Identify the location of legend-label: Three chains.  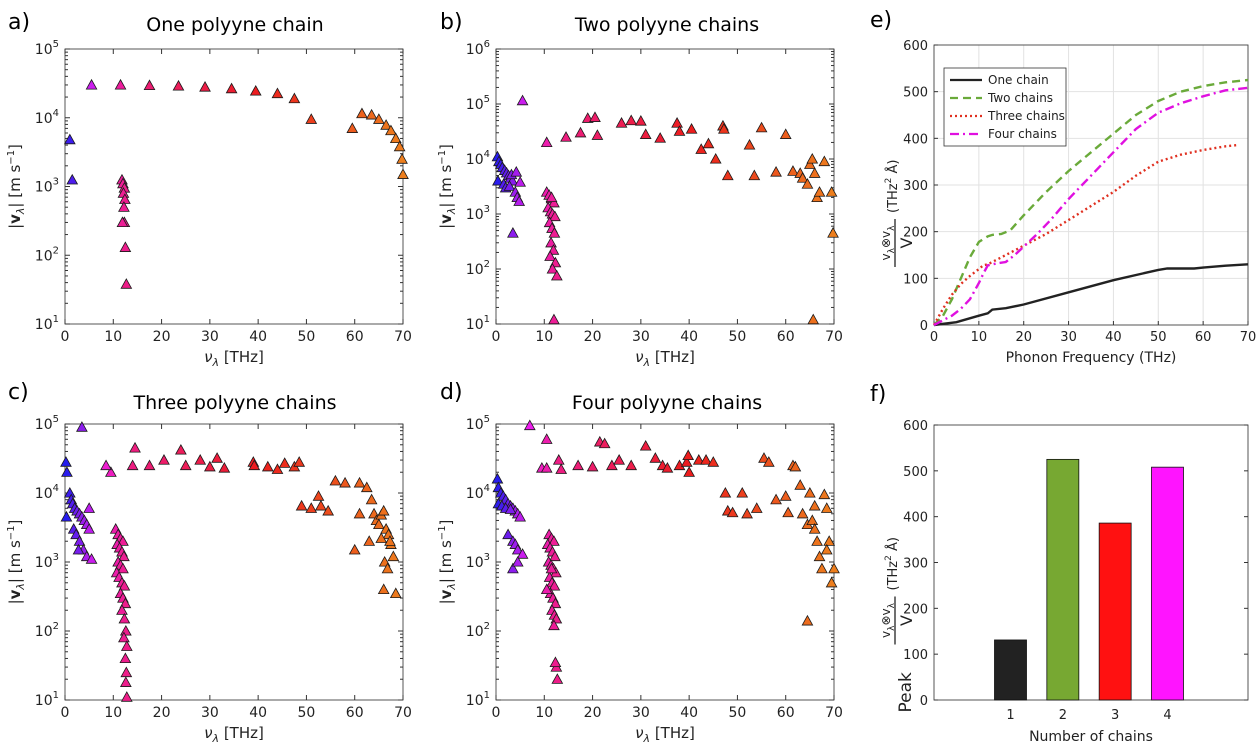
(1026, 116).